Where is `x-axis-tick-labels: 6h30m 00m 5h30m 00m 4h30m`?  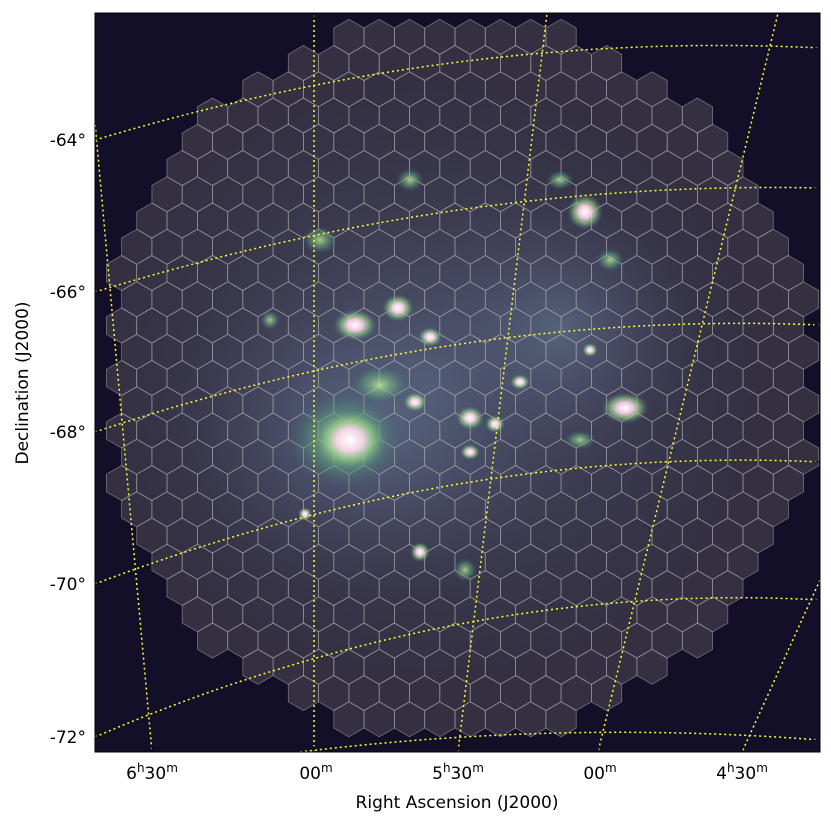
x-axis-tick-labels: 6h30m 00m 5h30m 00m 4h30m is located at coordinates (447, 772).